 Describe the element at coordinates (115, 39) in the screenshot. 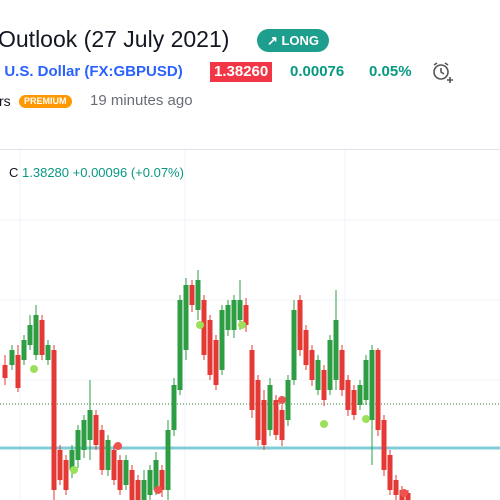

I see `idea-title: Outlook (27 July 2021)` at that location.